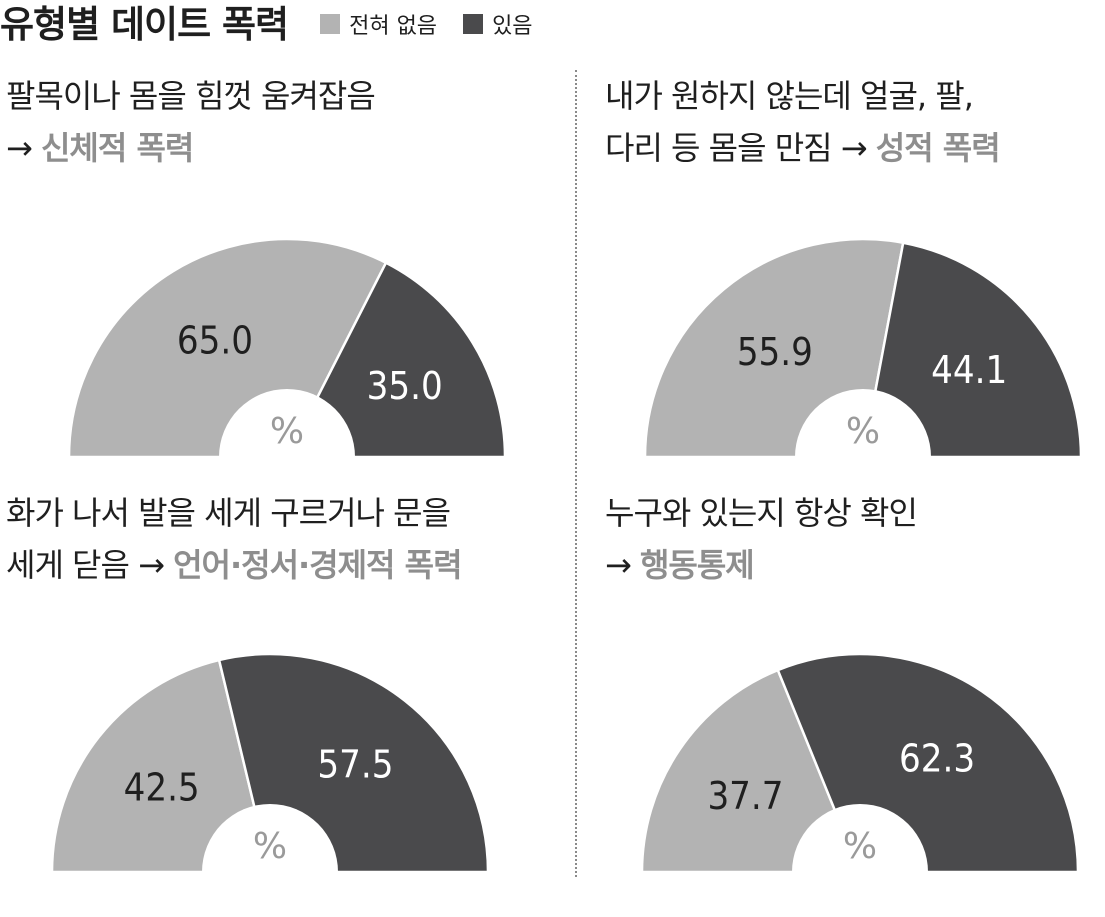 The image size is (1105, 917). Describe the element at coordinates (215, 340) in the screenshot. I see `value-label-none: 65.0` at that location.